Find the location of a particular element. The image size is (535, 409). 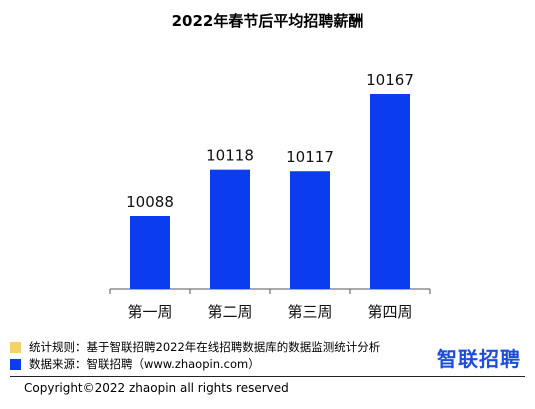

data-source-note: 数据来源：智联招聘（www.zhaopin.com） is located at coordinates (135, 364).